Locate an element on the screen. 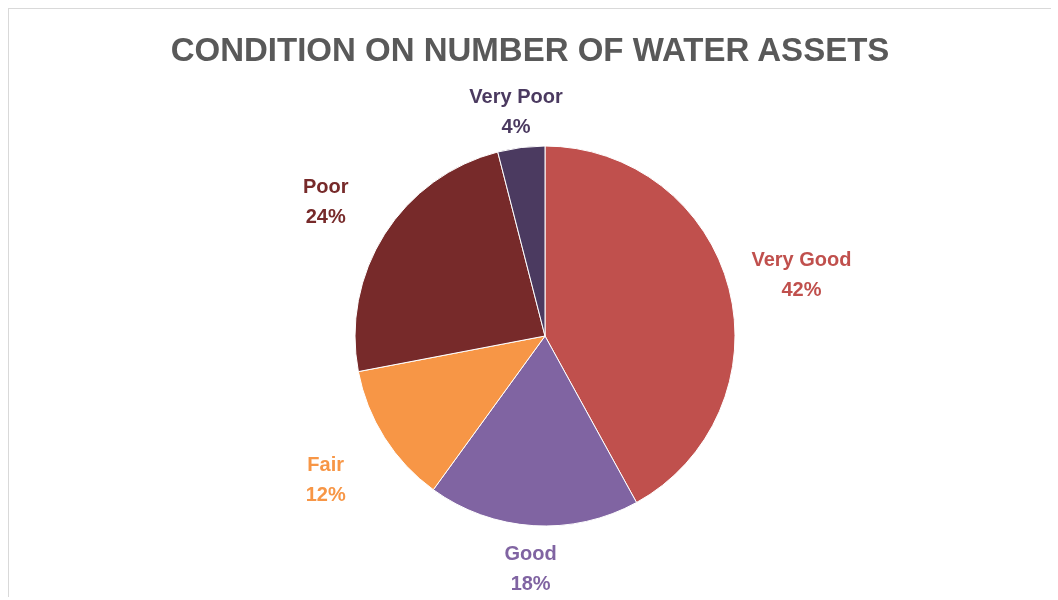 The height and width of the screenshot is (600, 1058). slice-label: Very Good is located at coordinates (801, 259).